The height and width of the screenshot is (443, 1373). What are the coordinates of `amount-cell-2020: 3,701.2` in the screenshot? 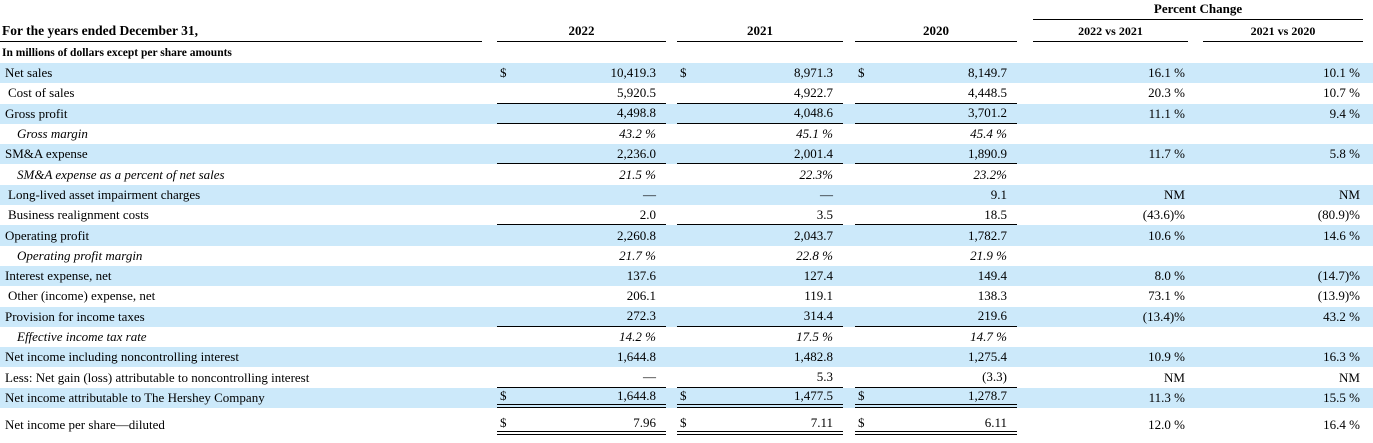 It's located at (936, 114).